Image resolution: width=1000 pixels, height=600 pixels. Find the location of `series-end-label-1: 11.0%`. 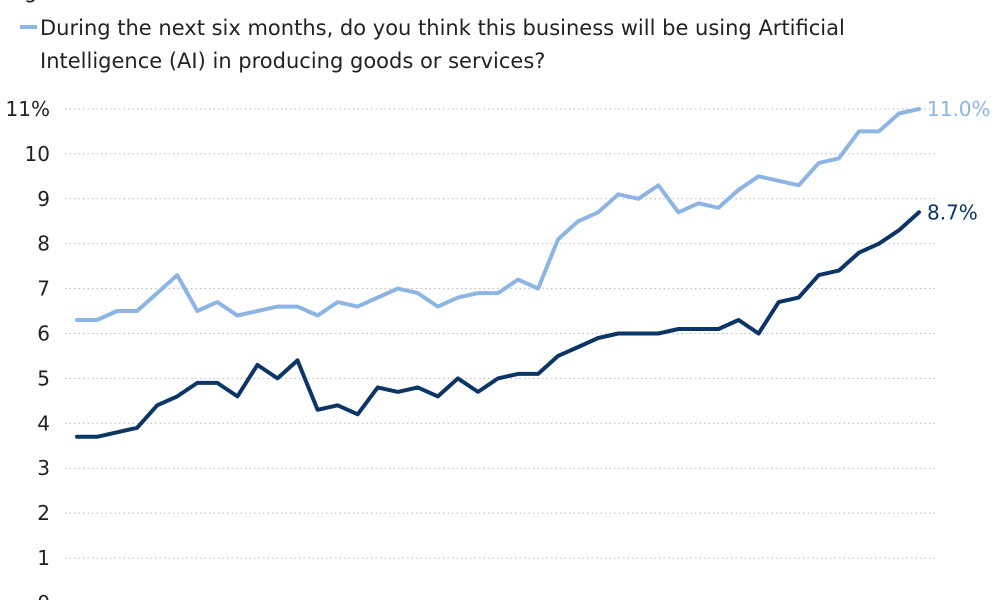

series-end-label-1: 11.0% is located at coordinates (959, 109).